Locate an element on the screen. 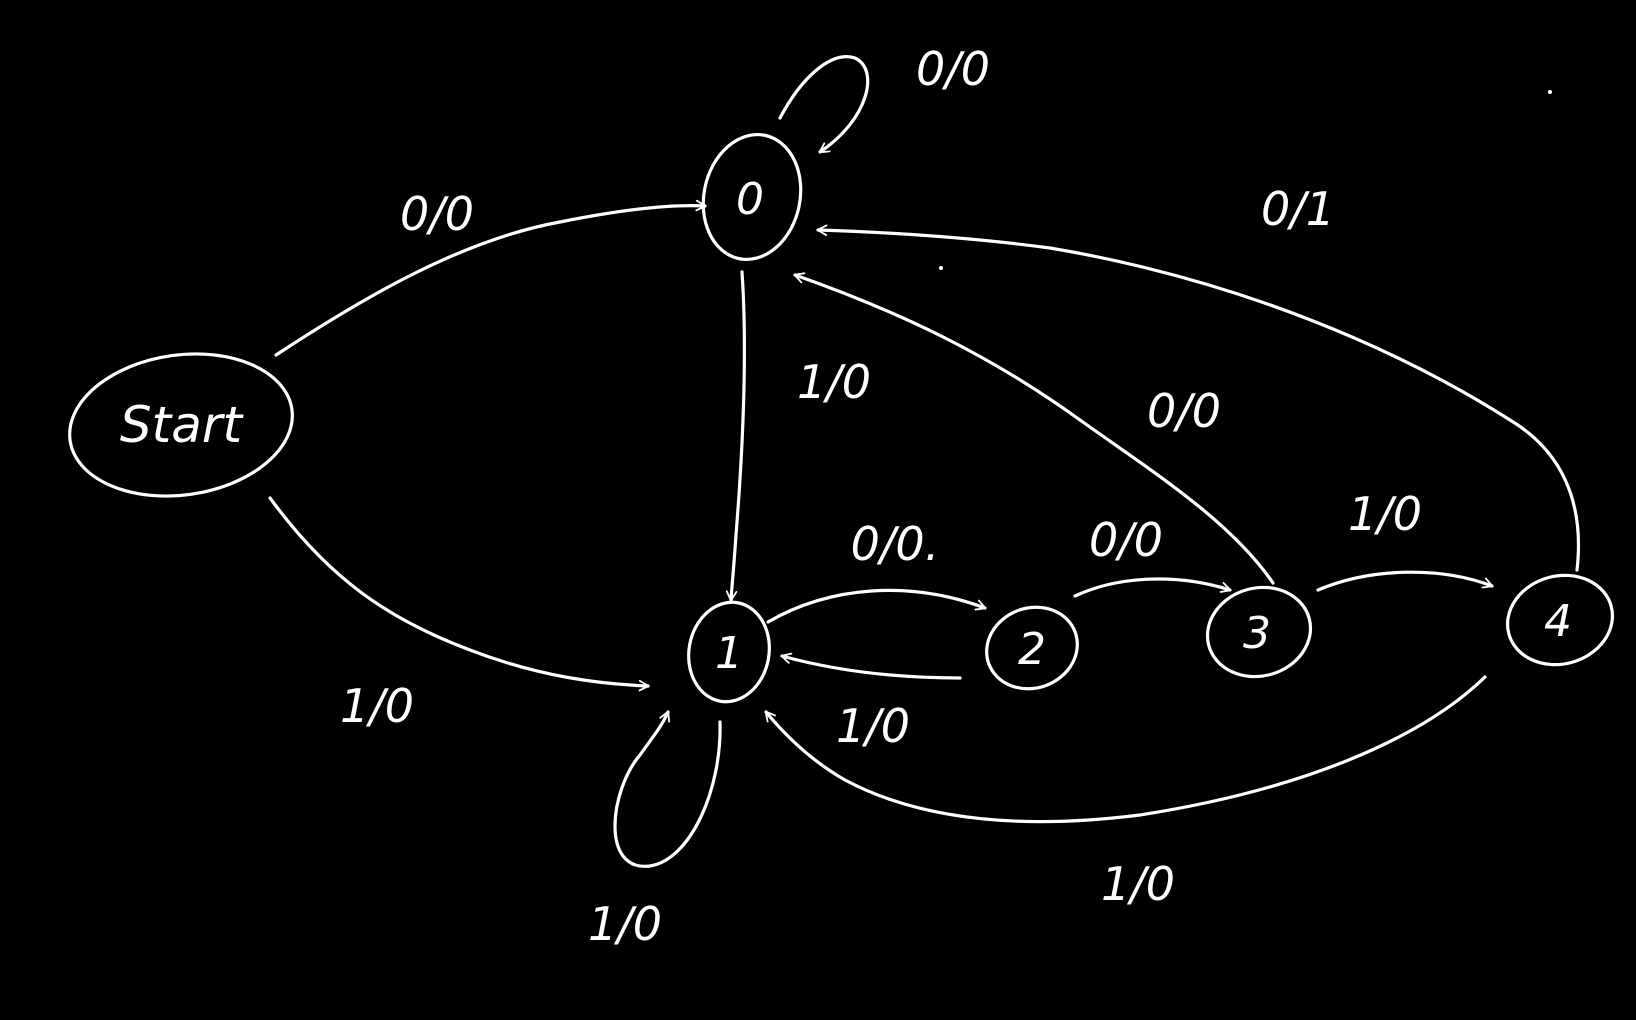 Image resolution: width=1636 pixels, height=1020 pixels. node-1-label: 1 is located at coordinates (729, 653).